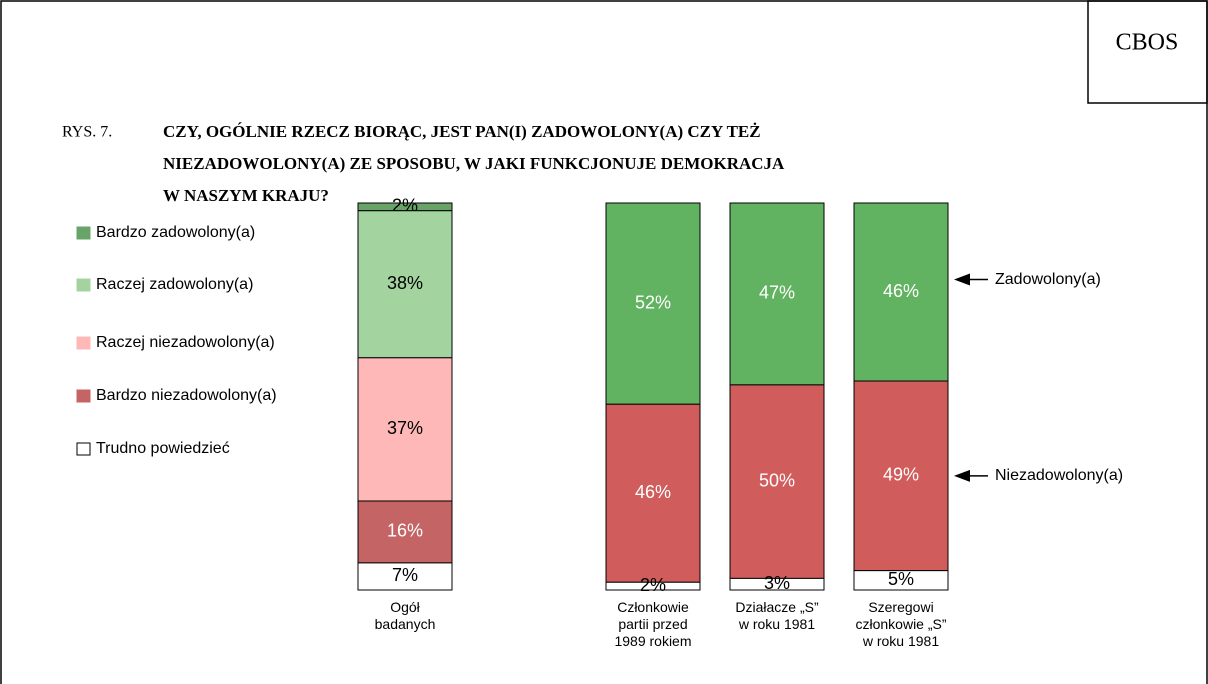 This screenshot has height=684, width=1208. What do you see at coordinates (174, 284) in the screenshot?
I see `legend-label: Raczej zadowolony(a)` at bounding box center [174, 284].